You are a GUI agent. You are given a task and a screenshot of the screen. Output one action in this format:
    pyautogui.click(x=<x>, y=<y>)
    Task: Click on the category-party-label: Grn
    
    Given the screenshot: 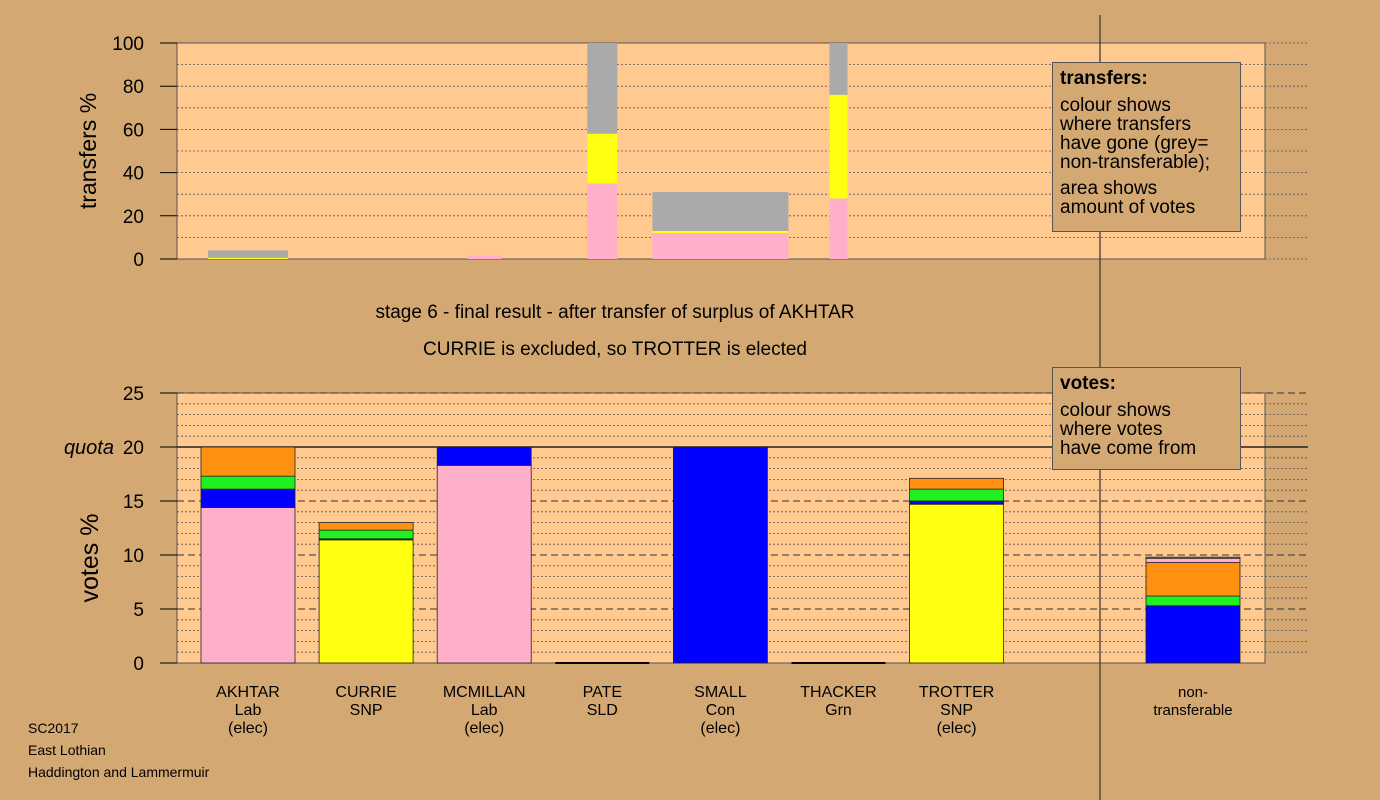 What is the action you would take?
    pyautogui.click(x=838, y=710)
    